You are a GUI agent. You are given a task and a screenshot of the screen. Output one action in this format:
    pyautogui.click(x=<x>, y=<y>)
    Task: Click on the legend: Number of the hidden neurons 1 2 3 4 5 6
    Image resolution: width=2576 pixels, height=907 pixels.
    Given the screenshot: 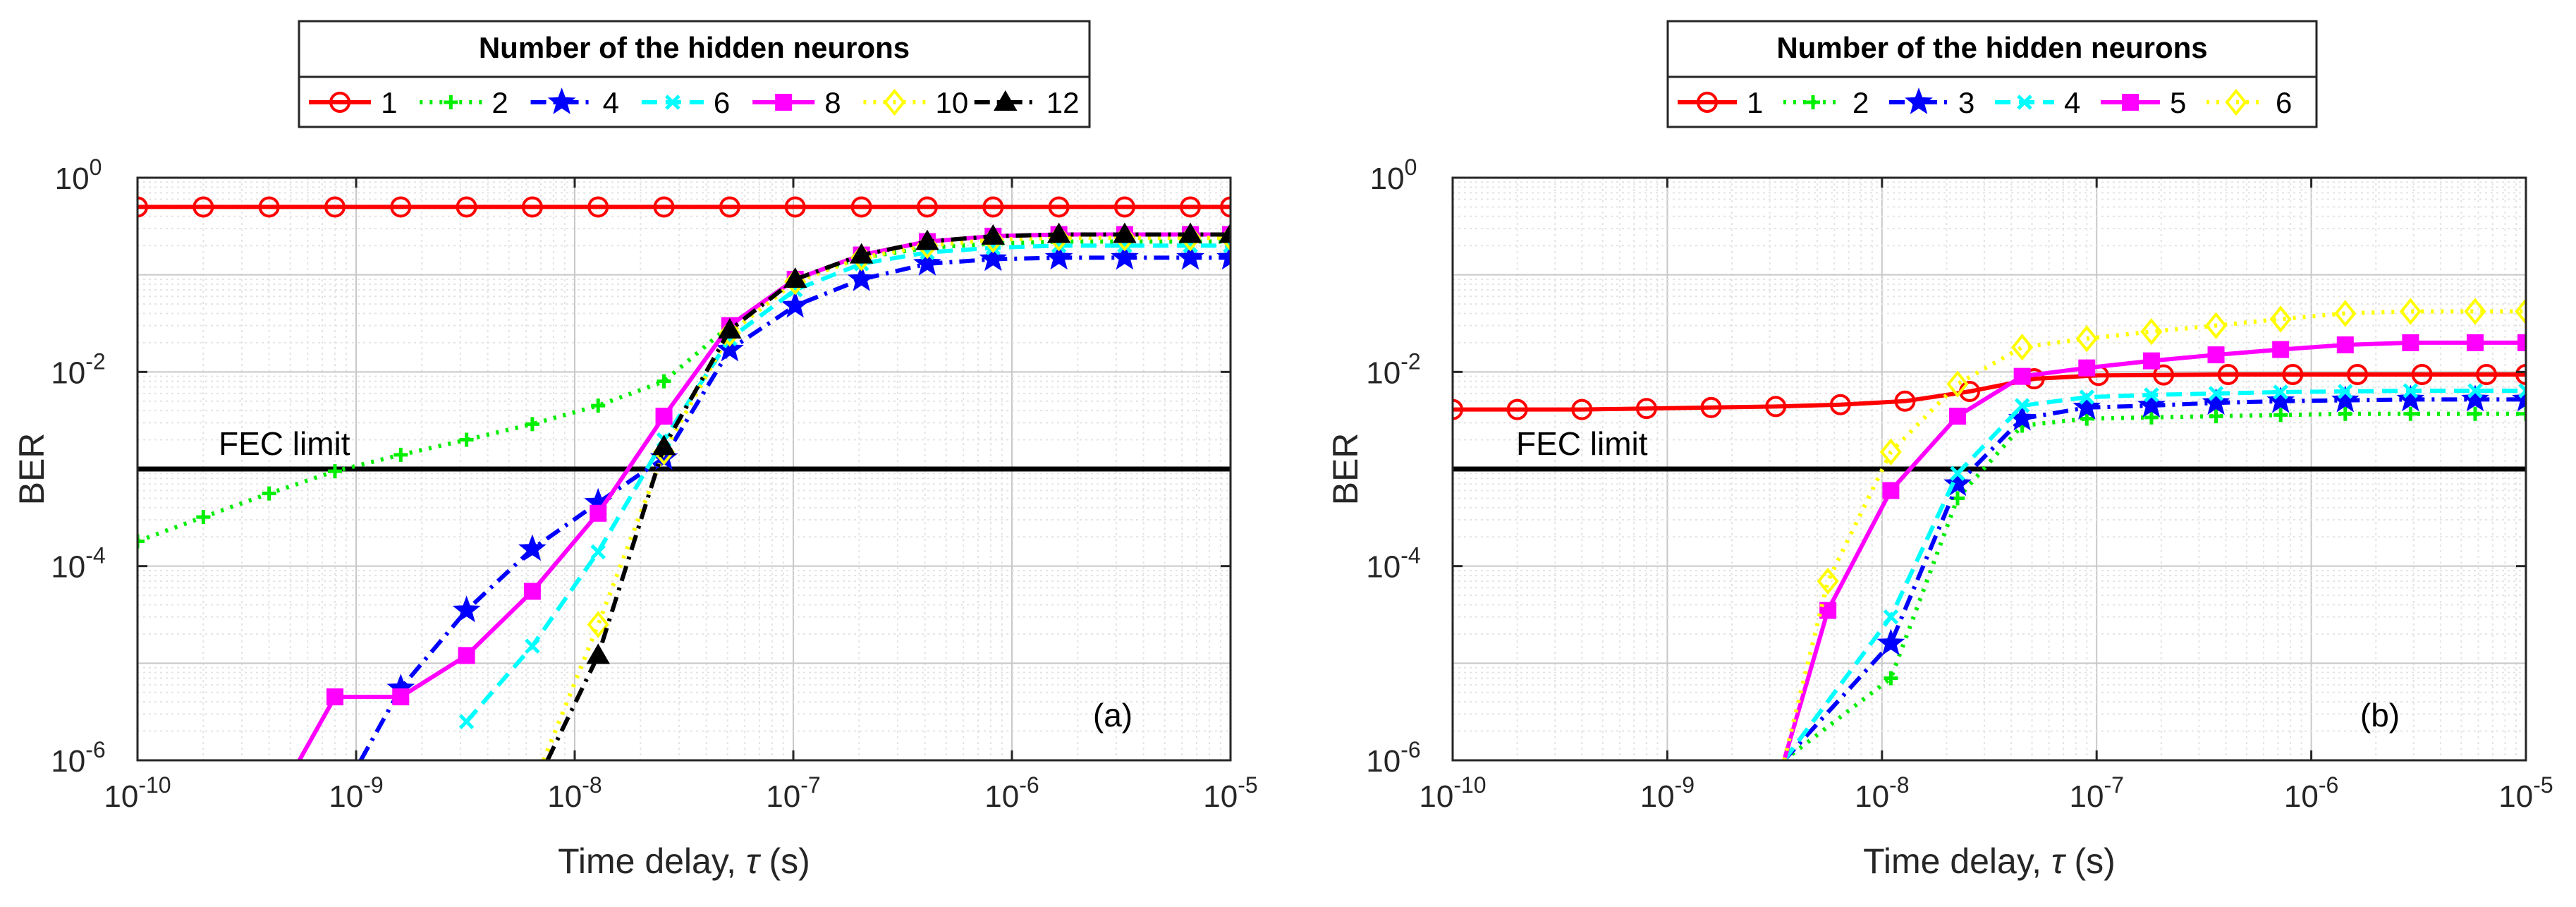 What is the action you would take?
    pyautogui.click(x=1992, y=74)
    